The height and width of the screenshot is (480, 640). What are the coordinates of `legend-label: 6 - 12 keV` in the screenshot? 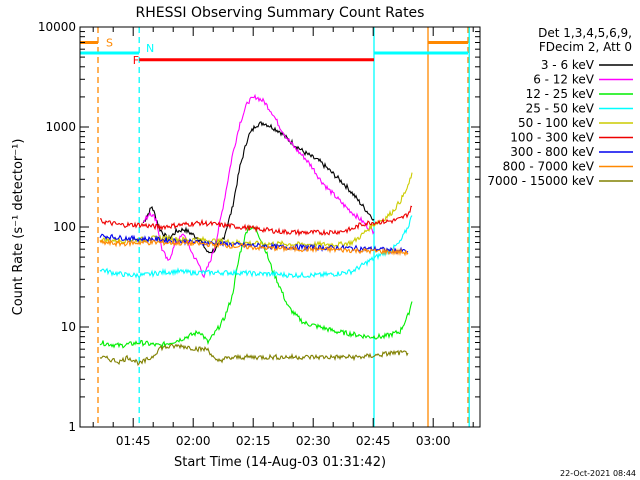 It's located at (564, 80).